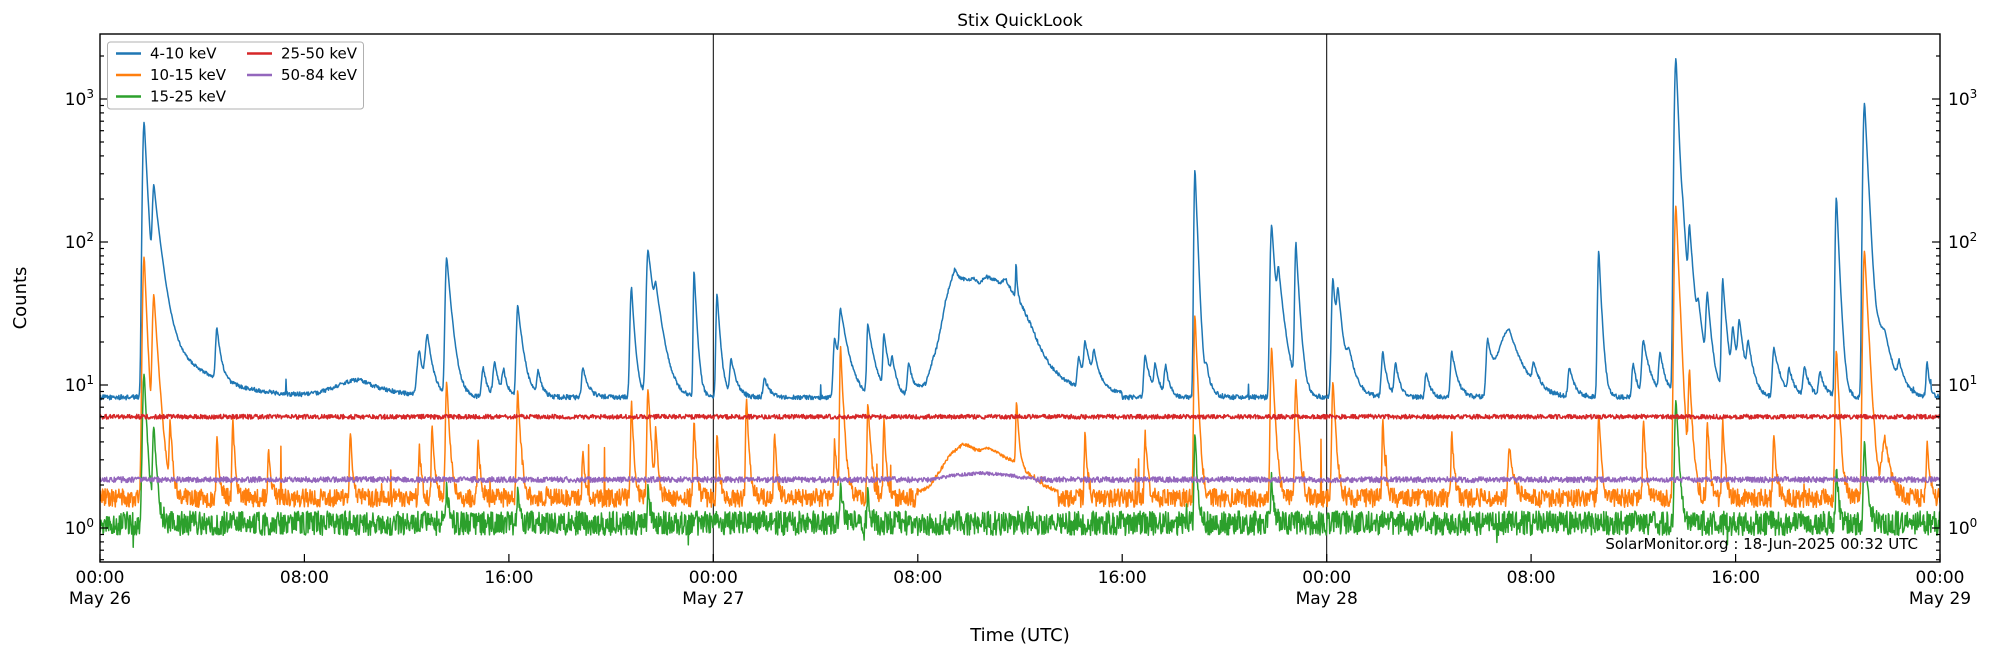  I want to click on x-tick-day-label: May 29, so click(1940, 599).